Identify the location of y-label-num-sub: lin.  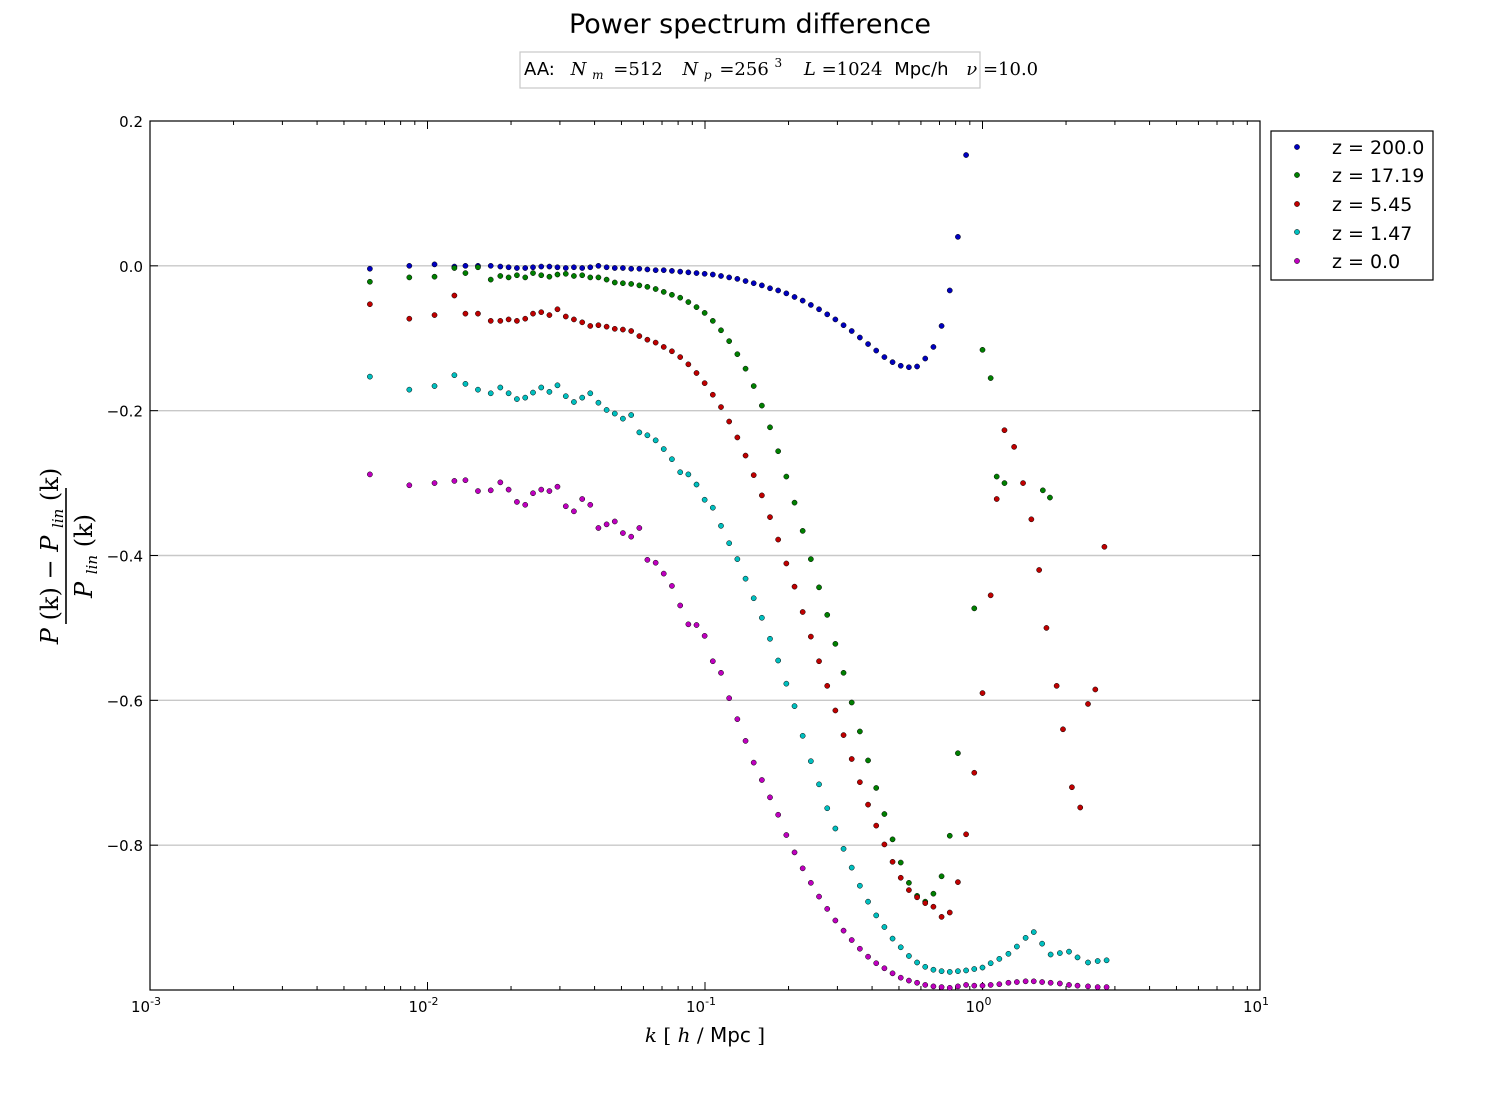
(58, 518).